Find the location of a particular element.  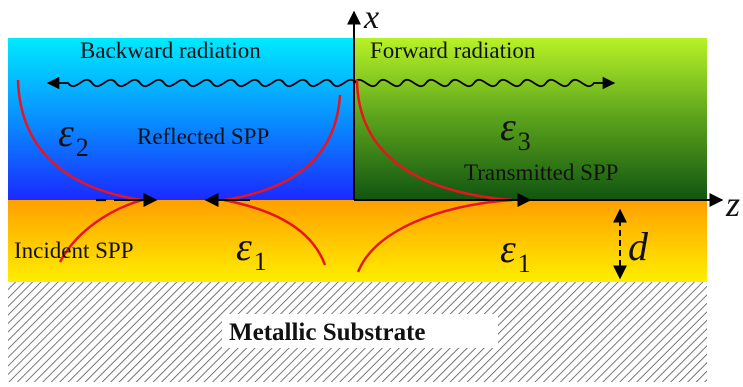

backward-radiation-wave is located at coordinates (201, 83).